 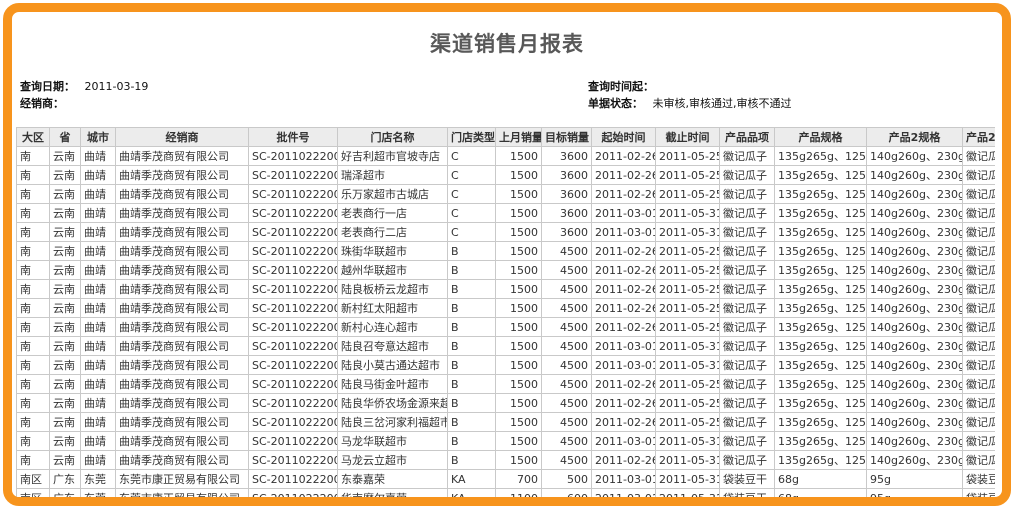 What do you see at coordinates (820, 492) in the screenshot?
I see `table-cell: 68g` at bounding box center [820, 492].